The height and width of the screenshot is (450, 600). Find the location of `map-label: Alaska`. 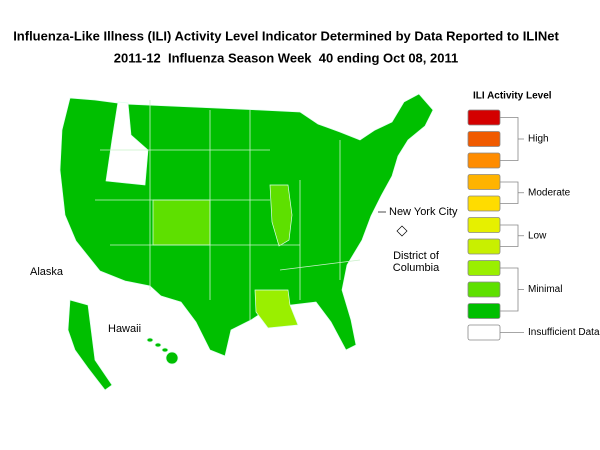

map-label: Alaska is located at coordinates (47, 272).